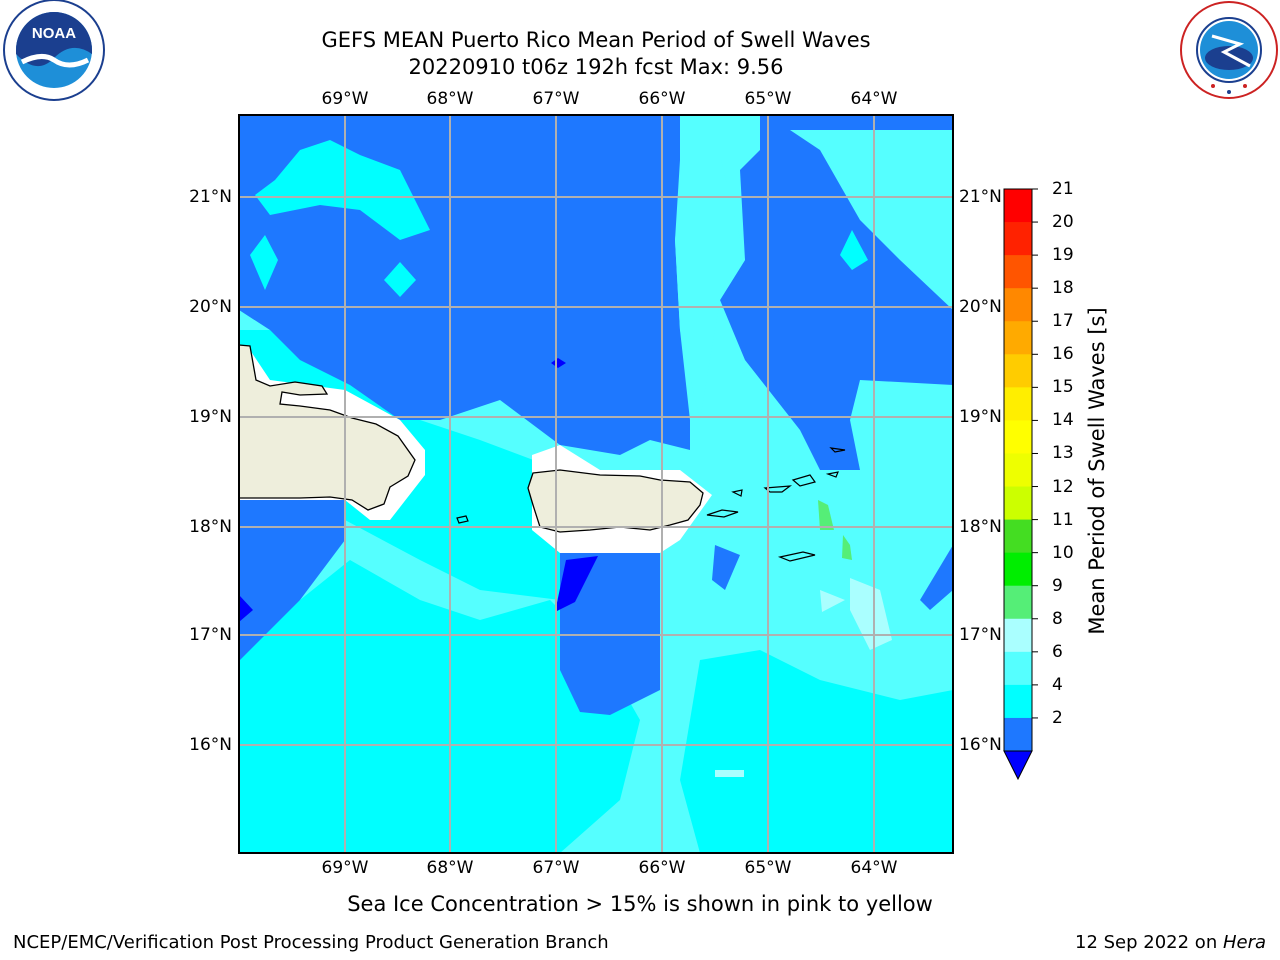 The width and height of the screenshot is (1280, 960). Describe the element at coordinates (1063, 453) in the screenshot. I see `colorbar-tick-label: 13` at that location.